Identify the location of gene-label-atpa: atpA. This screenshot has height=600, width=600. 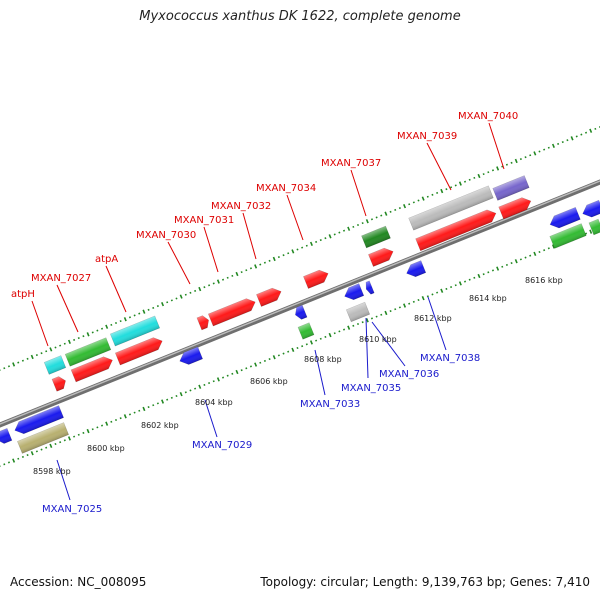
(106, 259).